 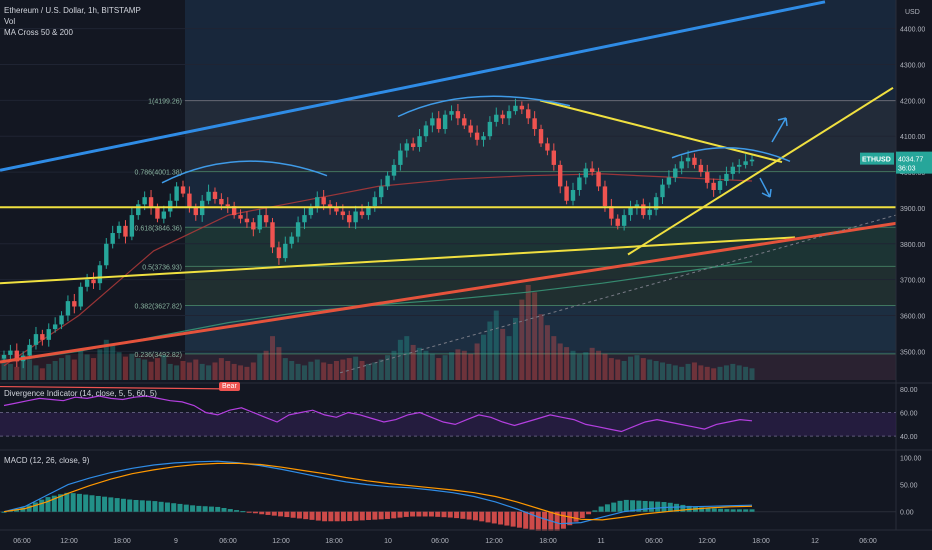 I want to click on macd-label: MACD (12, 26, close, 9), so click(x=47, y=460).